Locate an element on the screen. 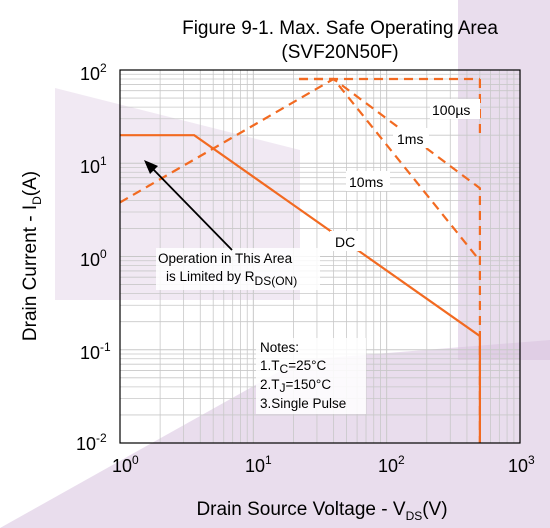 The width and height of the screenshot is (550, 528). x-tick-labels: 10⁰ 10¹ 10² 10³ is located at coordinates (323, 464).